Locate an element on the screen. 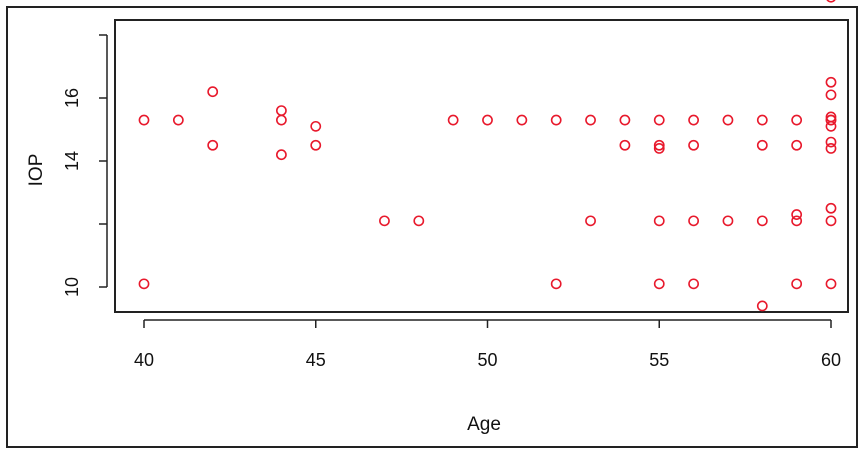  x-tick-label: 45 is located at coordinates (316, 360).